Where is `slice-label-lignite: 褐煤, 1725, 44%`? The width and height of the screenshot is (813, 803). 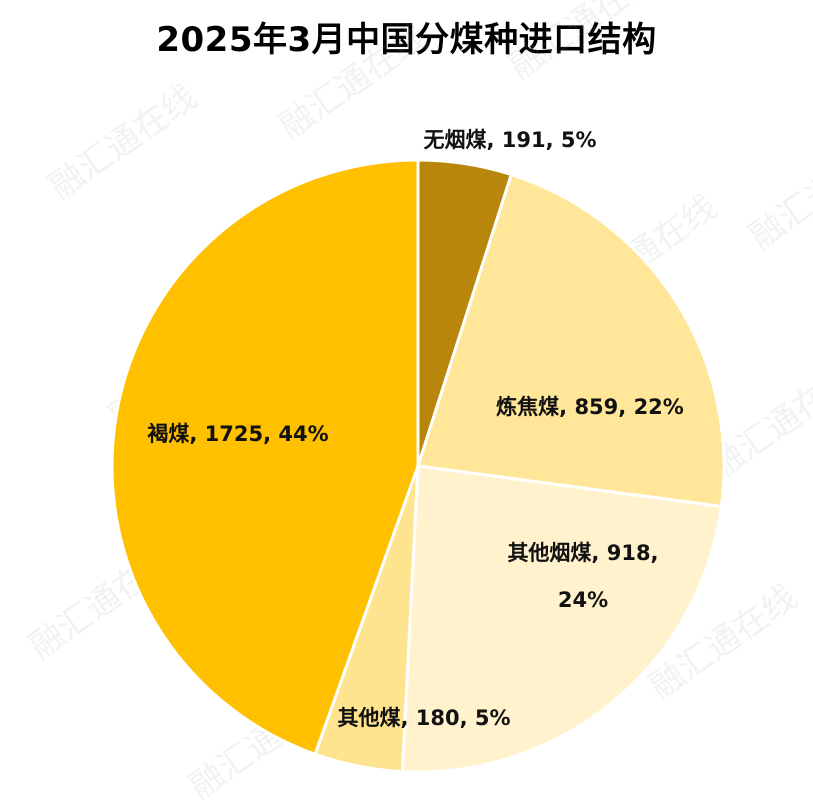 slice-label-lignite: 褐煤, 1725, 44% is located at coordinates (237, 434).